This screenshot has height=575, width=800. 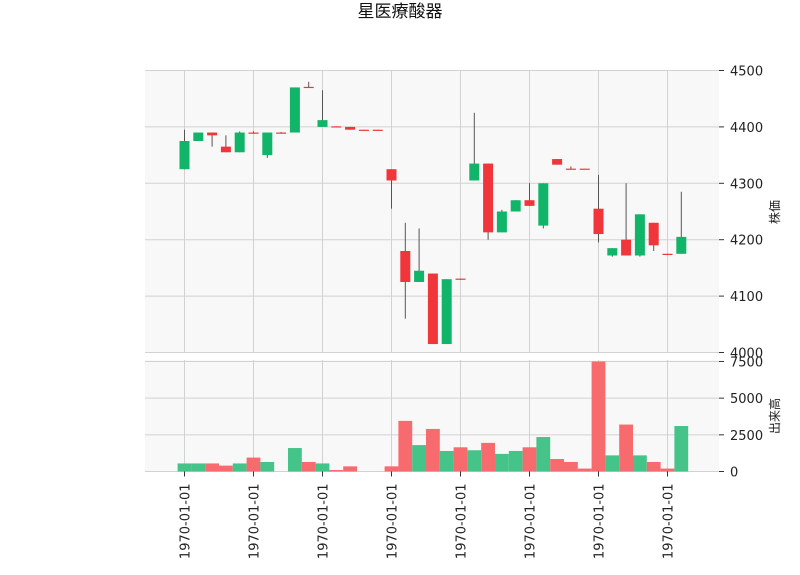 I want to click on volume-axis-title: 出来高, so click(x=774, y=416).